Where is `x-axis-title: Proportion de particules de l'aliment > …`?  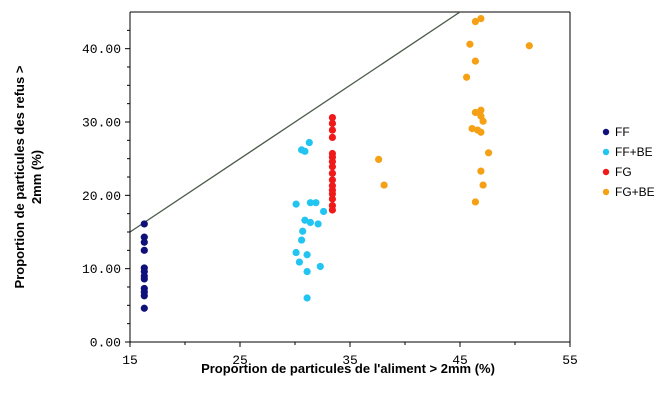 x-axis-title: Proportion de particules de l'aliment > … is located at coordinates (348, 368).